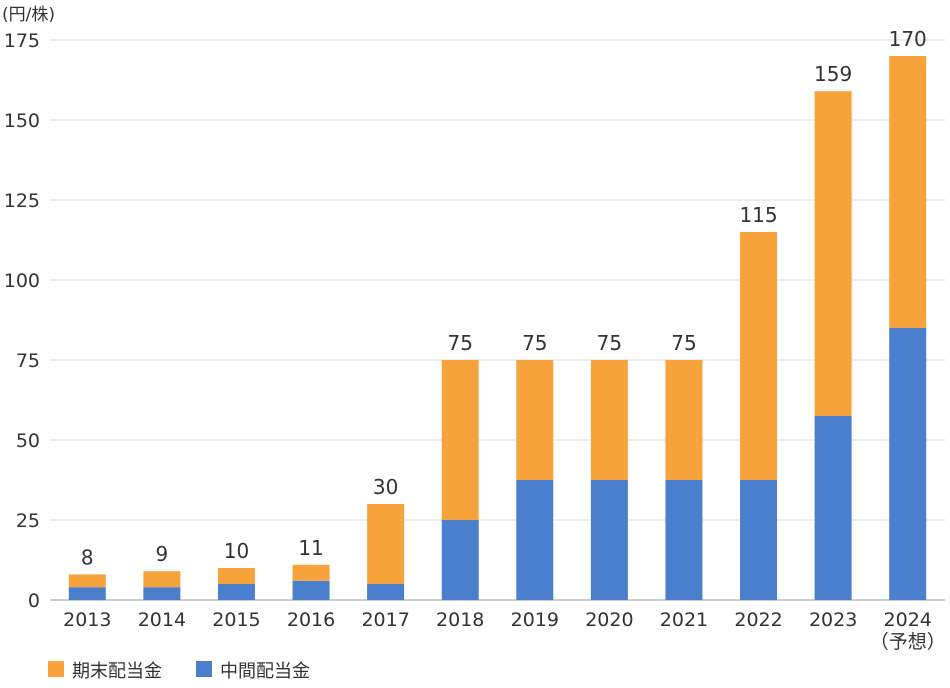 Image resolution: width=950 pixels, height=688 pixels. Describe the element at coordinates (22, 321) in the screenshot. I see `y-axis-ticks: 0 25 50 75 100 125 150 175` at that location.